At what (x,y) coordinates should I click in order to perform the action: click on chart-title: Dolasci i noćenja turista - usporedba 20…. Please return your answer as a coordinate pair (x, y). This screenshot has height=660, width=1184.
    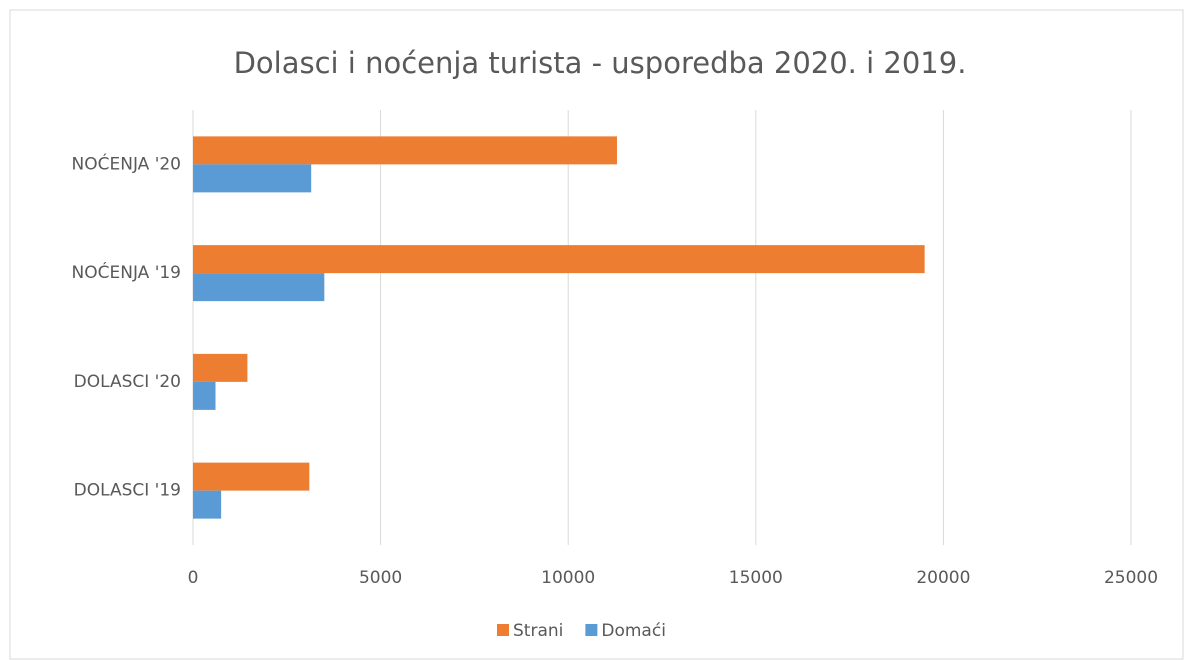
    Looking at the image, I should click on (600, 63).